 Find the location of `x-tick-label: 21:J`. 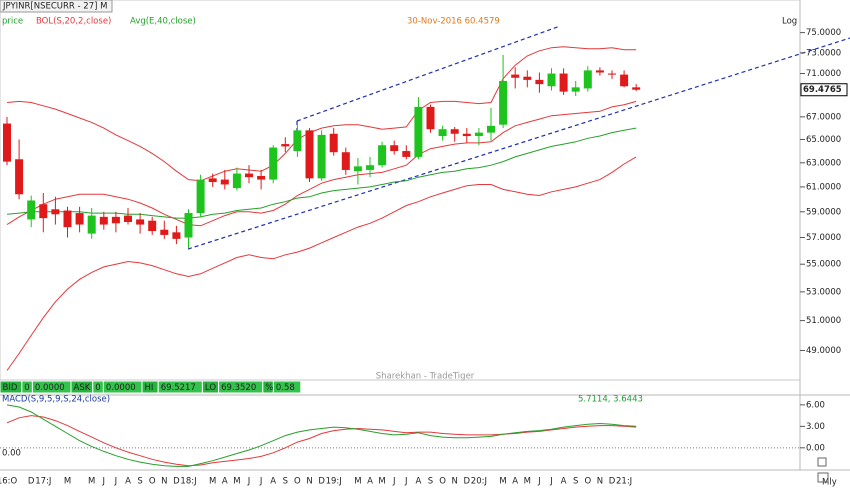

x-tick-label: 21:J is located at coordinates (624, 482).